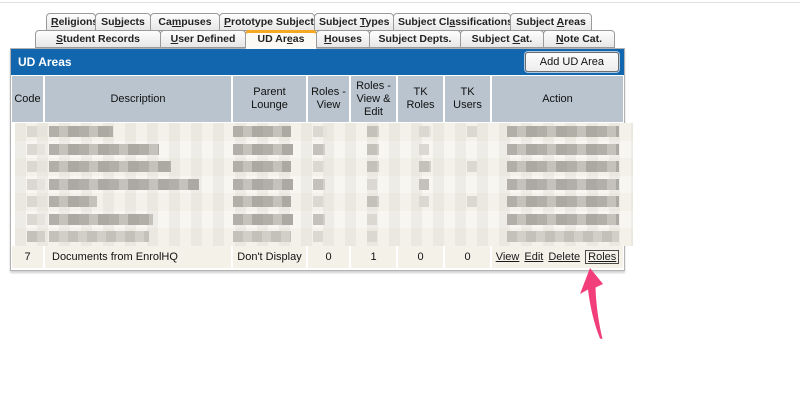 The width and height of the screenshot is (800, 403). I want to click on annotation-arrow-icon, so click(591, 303).